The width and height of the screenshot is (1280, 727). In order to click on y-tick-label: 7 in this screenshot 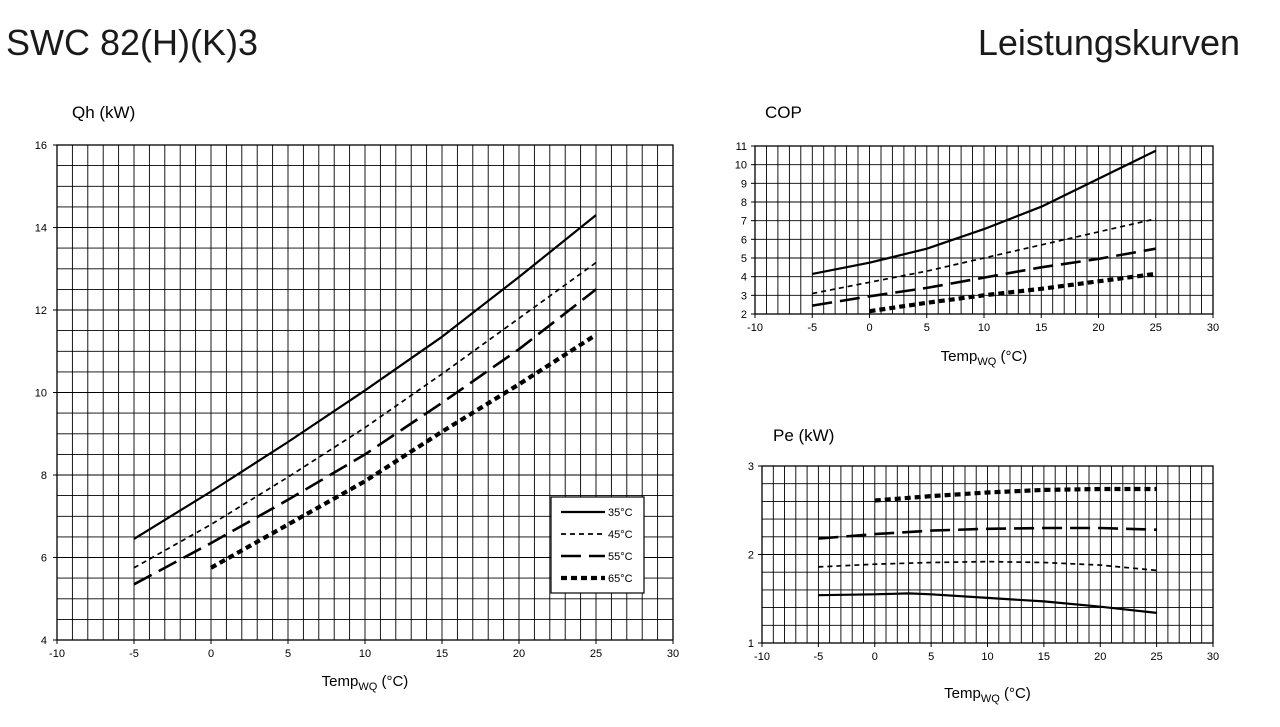, I will do `click(744, 222)`.